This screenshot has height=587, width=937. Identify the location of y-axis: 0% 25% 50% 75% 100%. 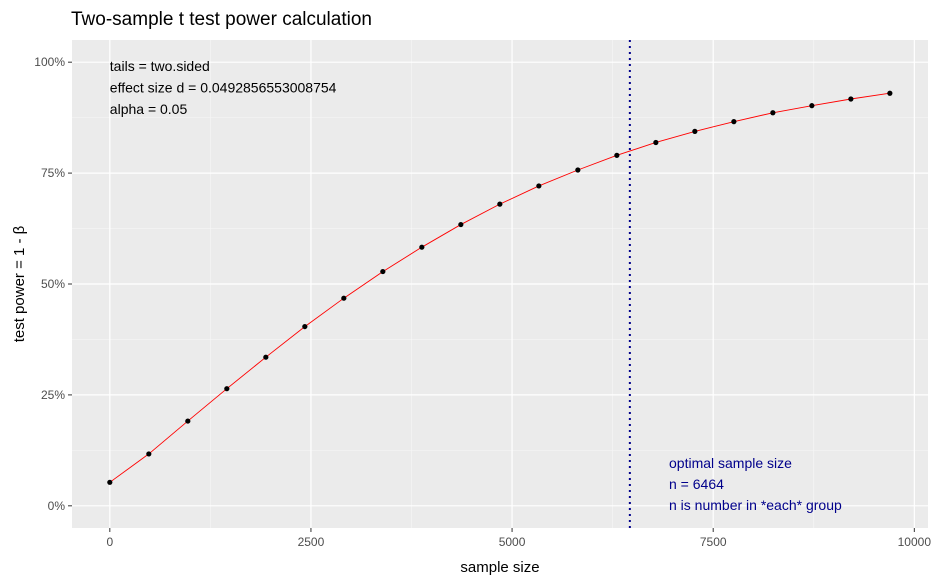
(53, 284).